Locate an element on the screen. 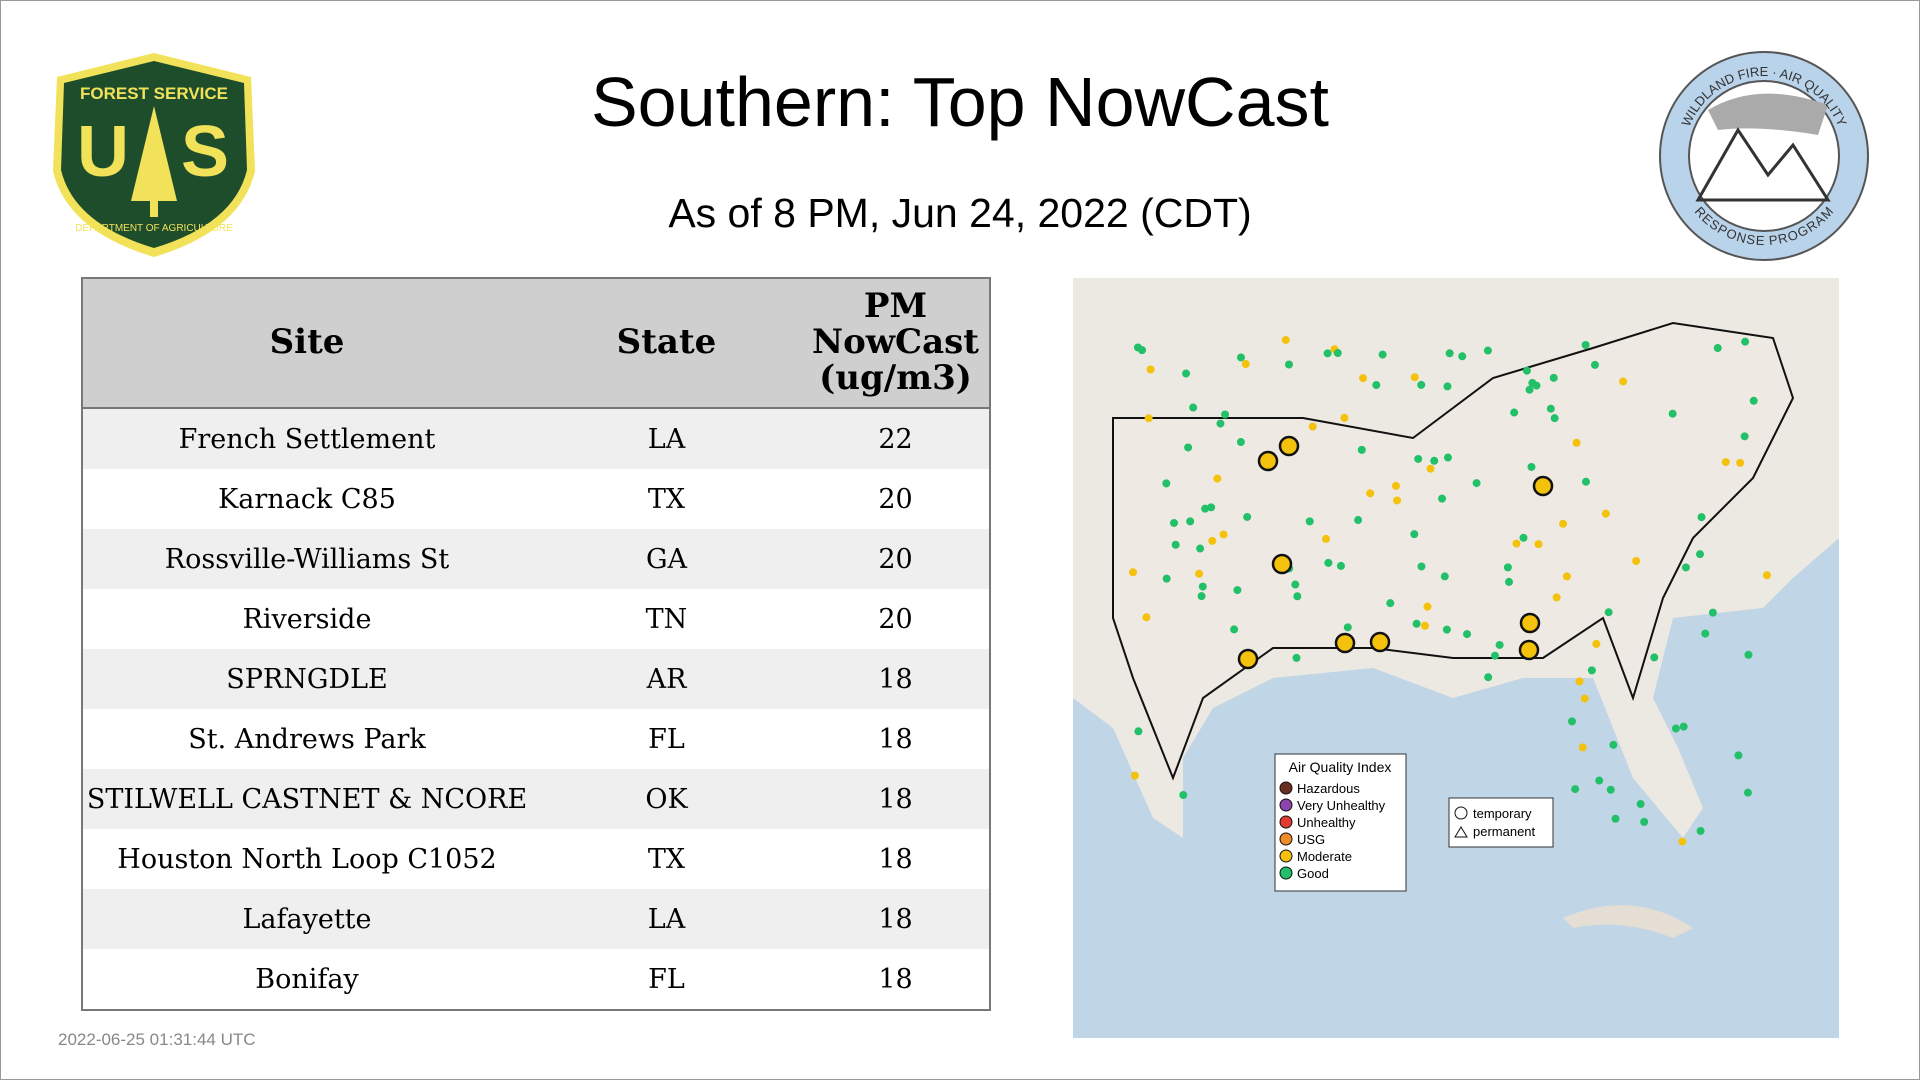  legend-label: USG is located at coordinates (1311, 839).